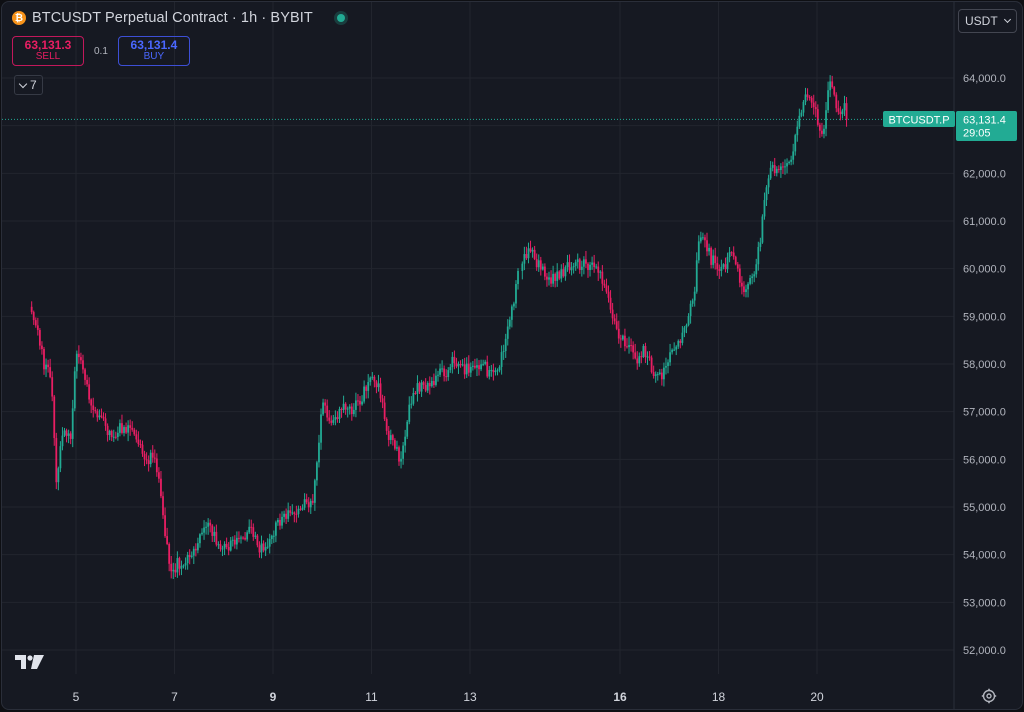  Describe the element at coordinates (989, 696) in the screenshot. I see `settings-gear-icon` at that location.